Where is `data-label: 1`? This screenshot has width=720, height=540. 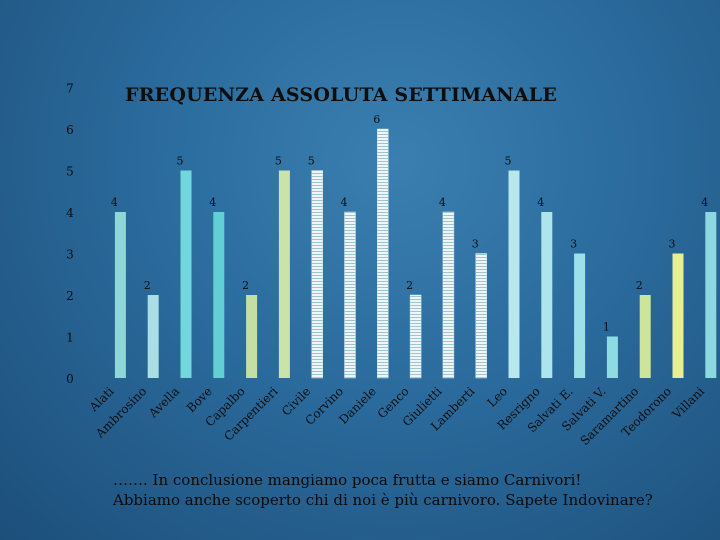
data-label: 1 is located at coordinates (606, 327).